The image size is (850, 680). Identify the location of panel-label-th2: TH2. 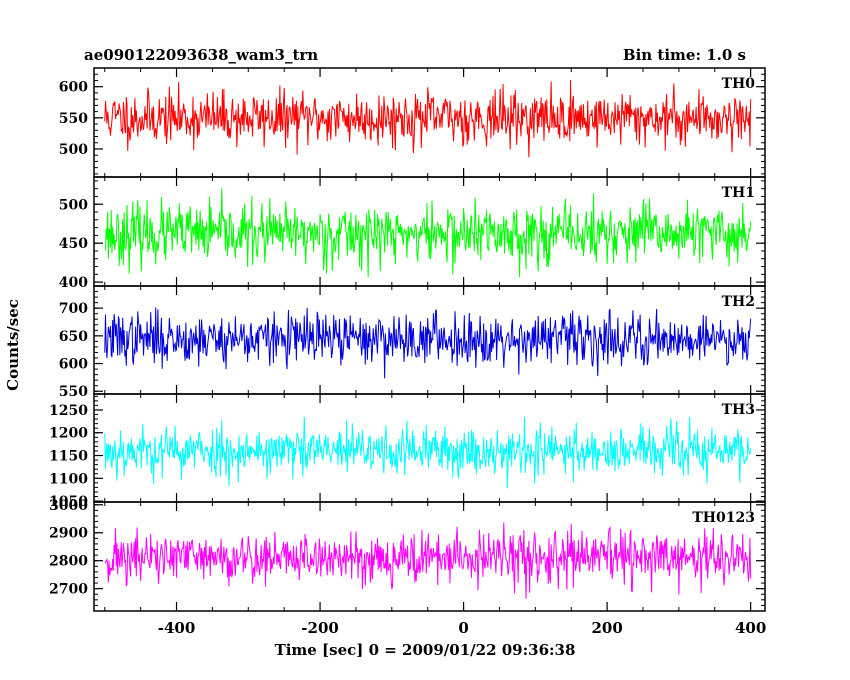
(738, 302).